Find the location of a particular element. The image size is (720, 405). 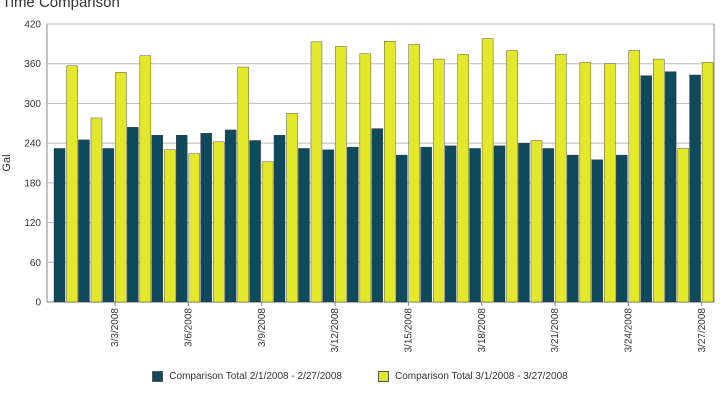

legend-label-series-2: Comparison Total 3/1/2008 - 3/27/2008 is located at coordinates (481, 376).